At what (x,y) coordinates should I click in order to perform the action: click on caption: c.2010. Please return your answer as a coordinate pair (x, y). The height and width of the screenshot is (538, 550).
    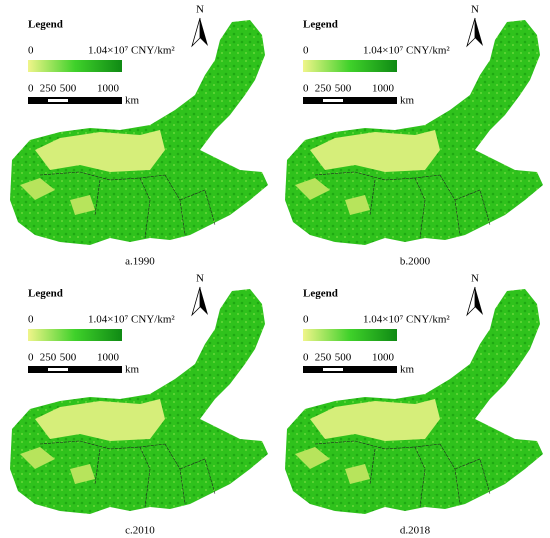
    Looking at the image, I should click on (140, 531).